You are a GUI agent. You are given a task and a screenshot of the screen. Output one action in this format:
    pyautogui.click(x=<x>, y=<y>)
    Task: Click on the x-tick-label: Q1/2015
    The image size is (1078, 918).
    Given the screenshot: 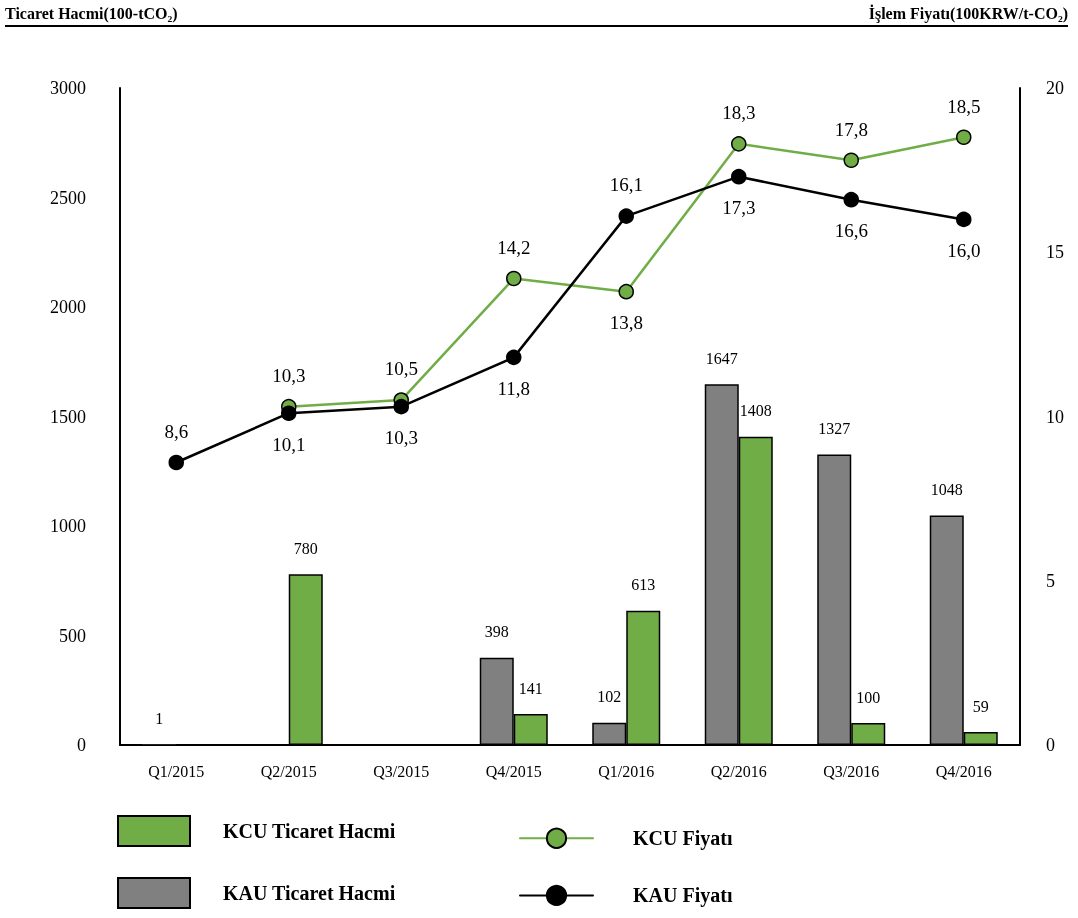 What is the action you would take?
    pyautogui.click(x=176, y=771)
    